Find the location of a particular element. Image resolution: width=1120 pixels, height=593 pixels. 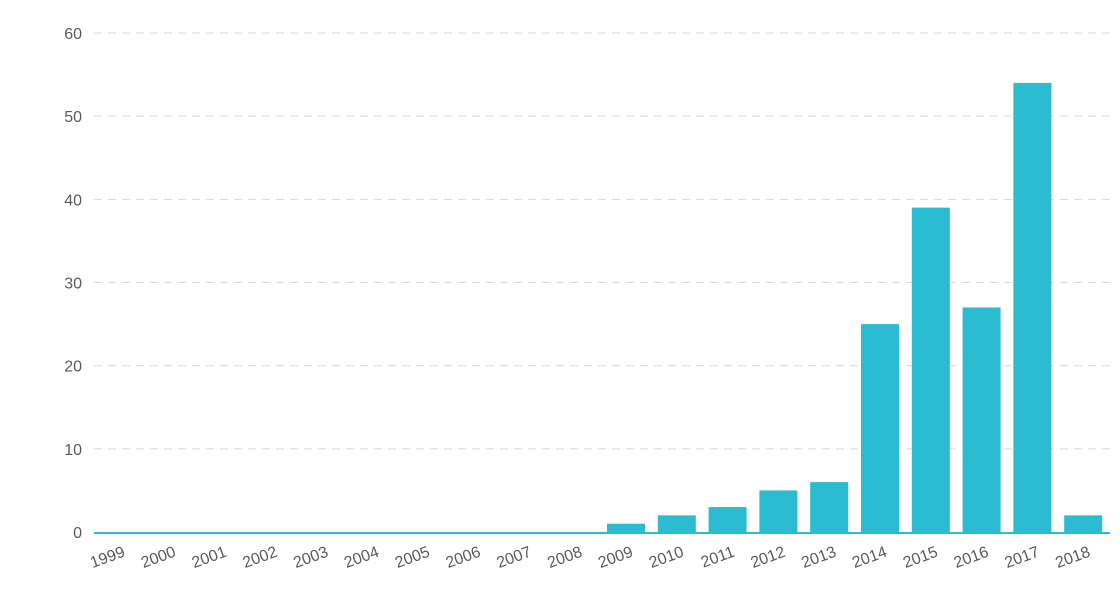

bar-2011 is located at coordinates (727, 519).